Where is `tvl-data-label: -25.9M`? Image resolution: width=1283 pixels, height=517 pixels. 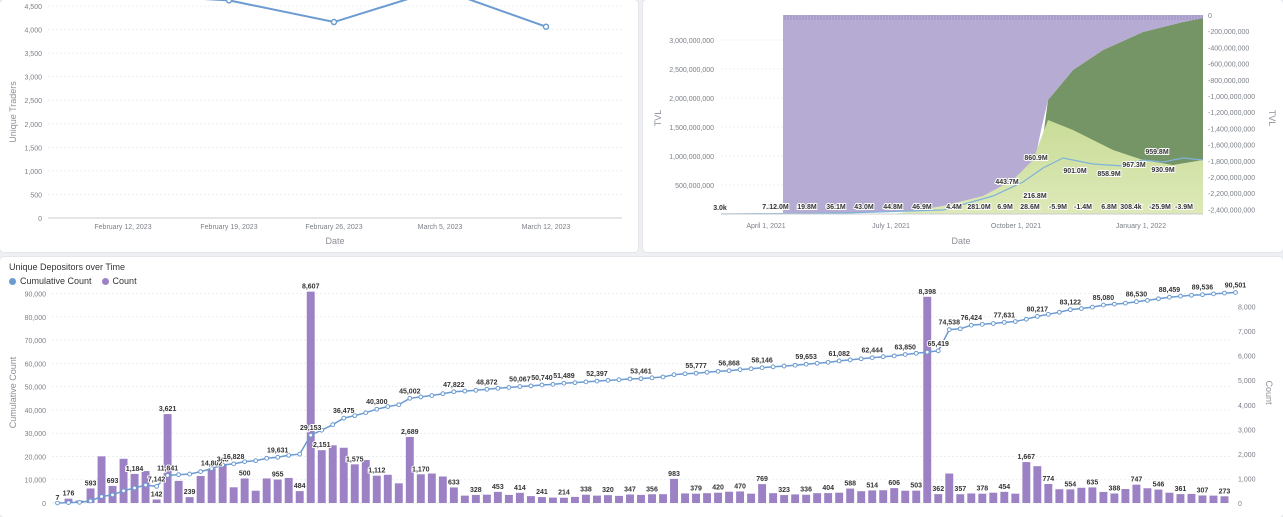 tvl-data-label: -25.9M is located at coordinates (1160, 207).